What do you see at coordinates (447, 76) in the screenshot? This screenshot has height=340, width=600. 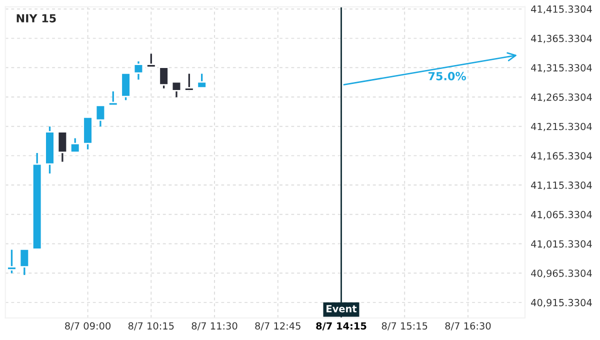 I see `annotation: 75.0%` at bounding box center [447, 76].